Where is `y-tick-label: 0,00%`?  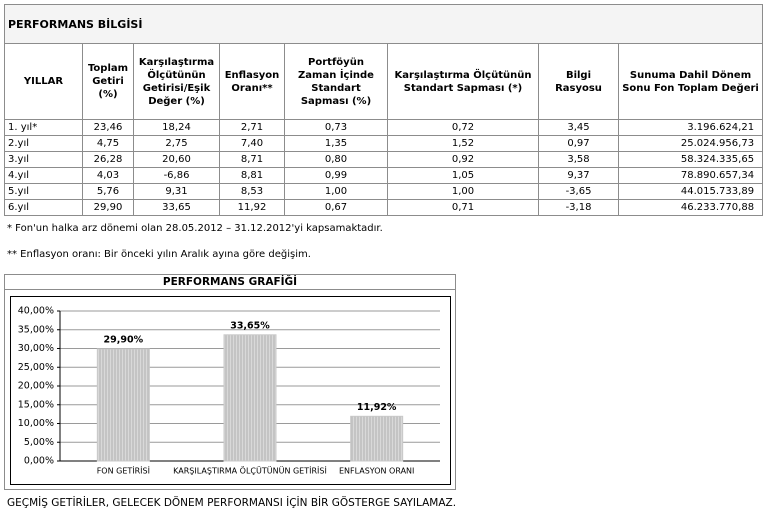
y-tick-label: 0,00% is located at coordinates (39, 461).